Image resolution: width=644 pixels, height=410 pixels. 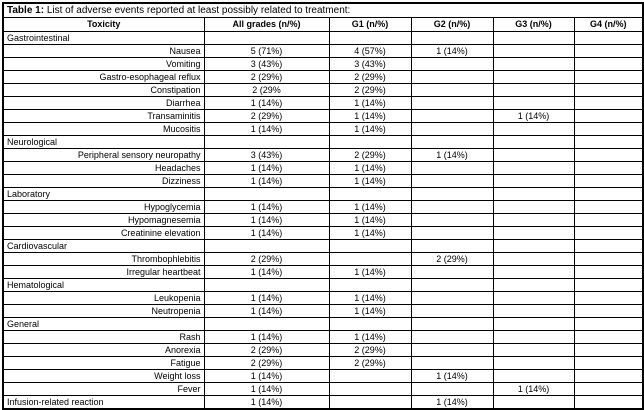 I want to click on toxicity-label: Mucositis, so click(x=103, y=129).